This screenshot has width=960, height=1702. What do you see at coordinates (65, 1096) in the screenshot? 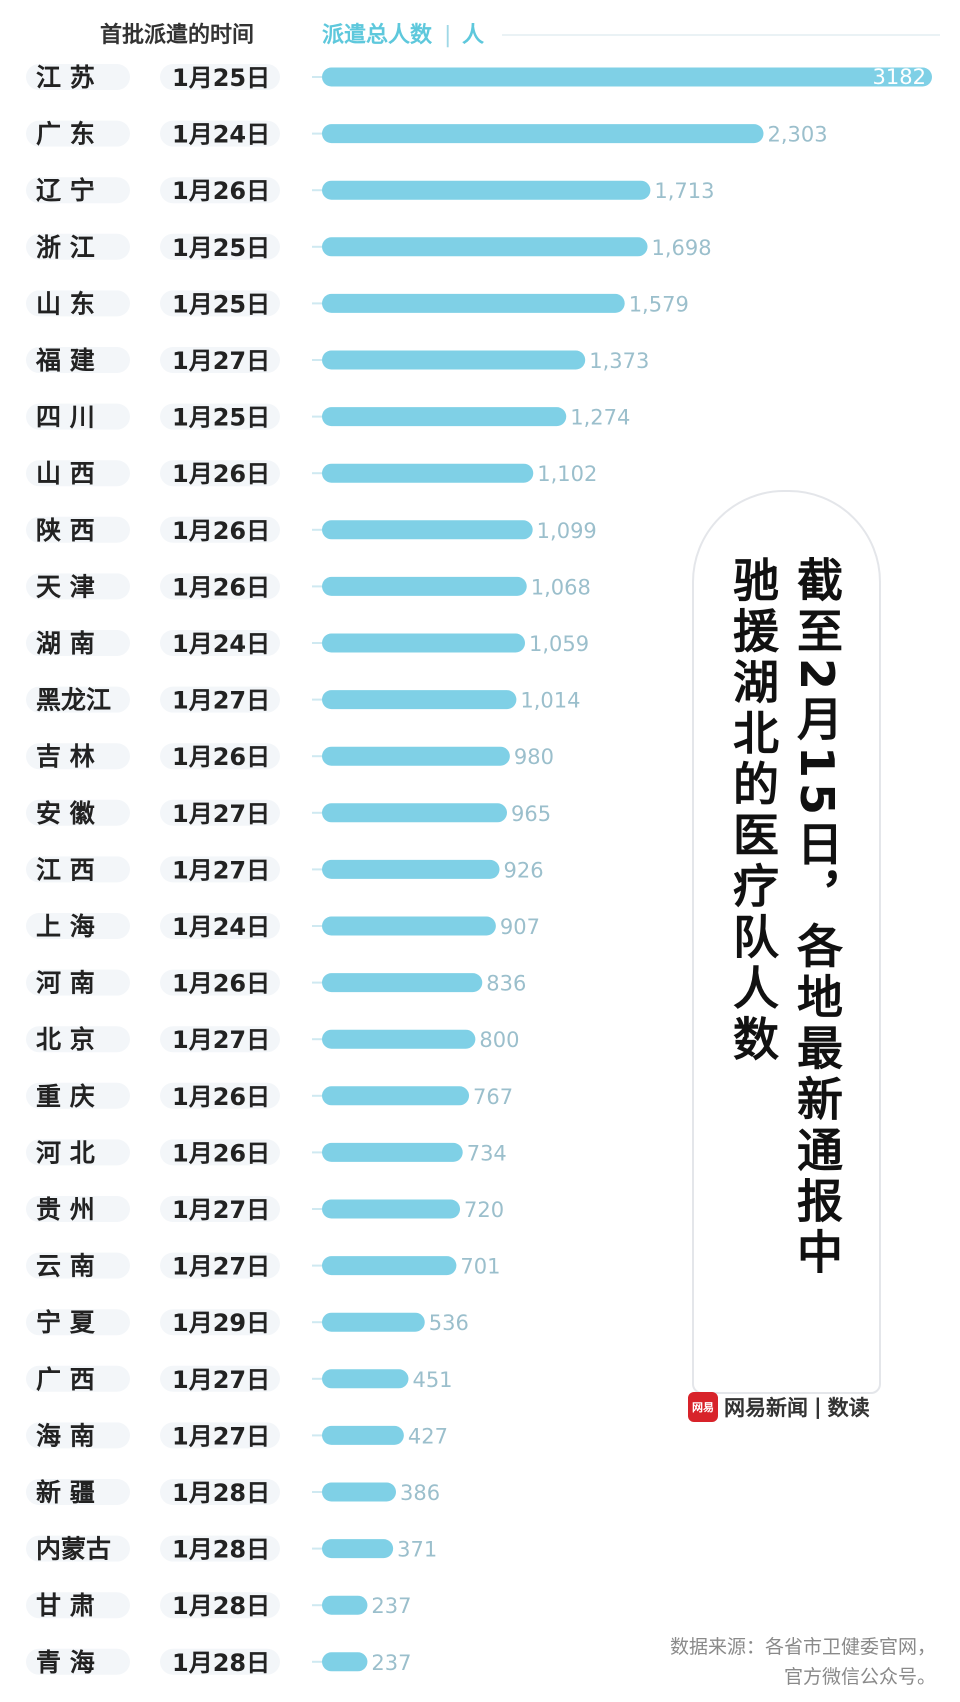
I see `province-label: 重 庆` at bounding box center [65, 1096].